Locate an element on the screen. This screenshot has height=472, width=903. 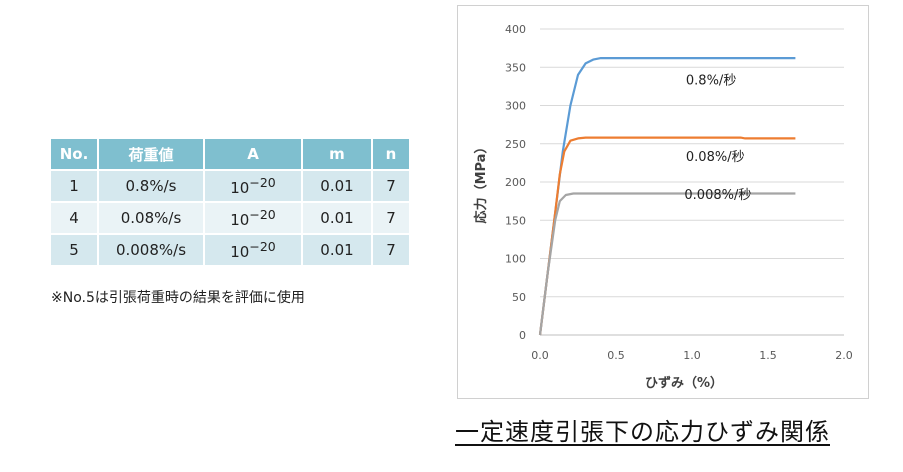
cell-load: 0.08%/s is located at coordinates (151, 217).